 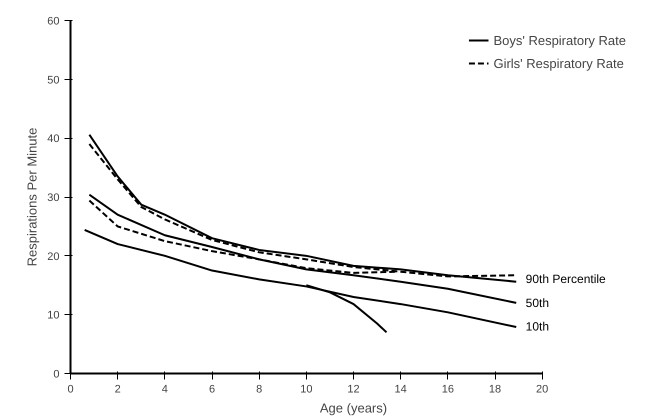 What do you see at coordinates (354, 408) in the screenshot?
I see `x-axis-title: Age (years)` at bounding box center [354, 408].